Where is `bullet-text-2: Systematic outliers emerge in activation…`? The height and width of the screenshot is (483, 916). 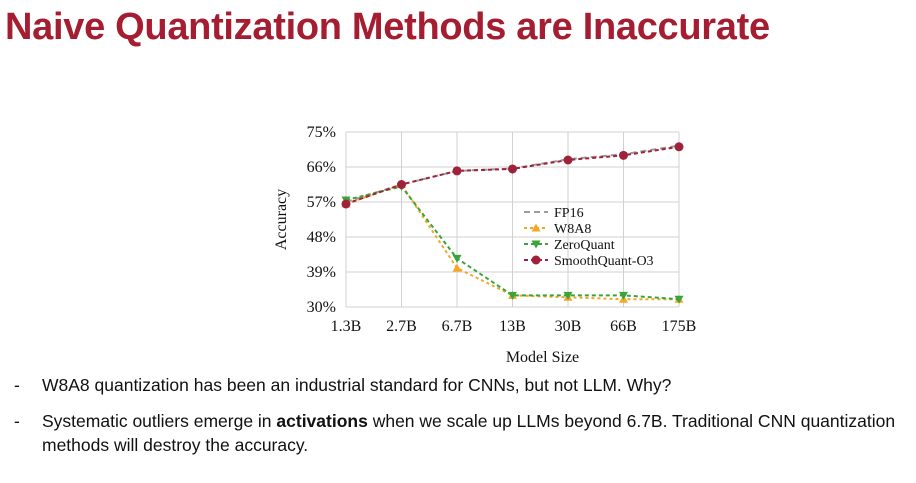 bullet-text-2: Systematic outliers emerge in activation… is located at coordinates (473, 433).